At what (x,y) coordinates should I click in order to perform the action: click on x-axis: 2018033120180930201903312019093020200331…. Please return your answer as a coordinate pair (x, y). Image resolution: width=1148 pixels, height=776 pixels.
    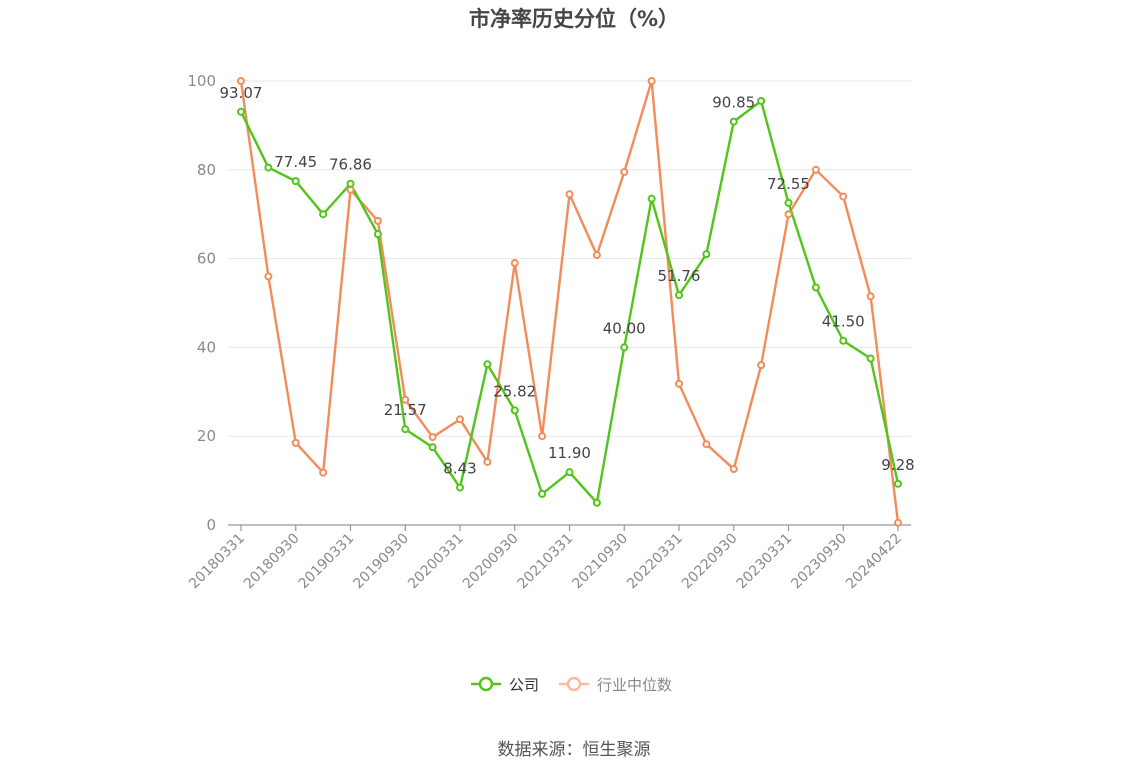
    Looking at the image, I should click on (548, 558).